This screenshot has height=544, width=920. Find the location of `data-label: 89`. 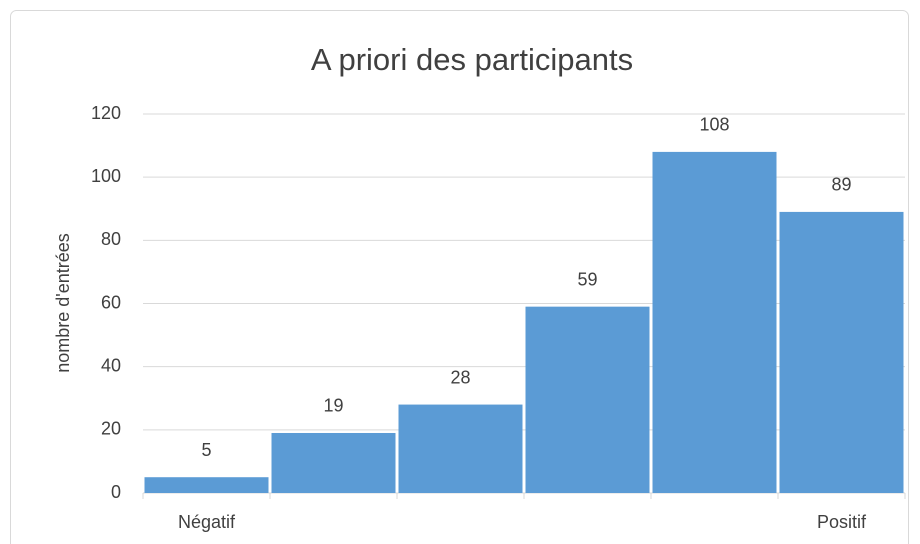

data-label: 89 is located at coordinates (841, 185).